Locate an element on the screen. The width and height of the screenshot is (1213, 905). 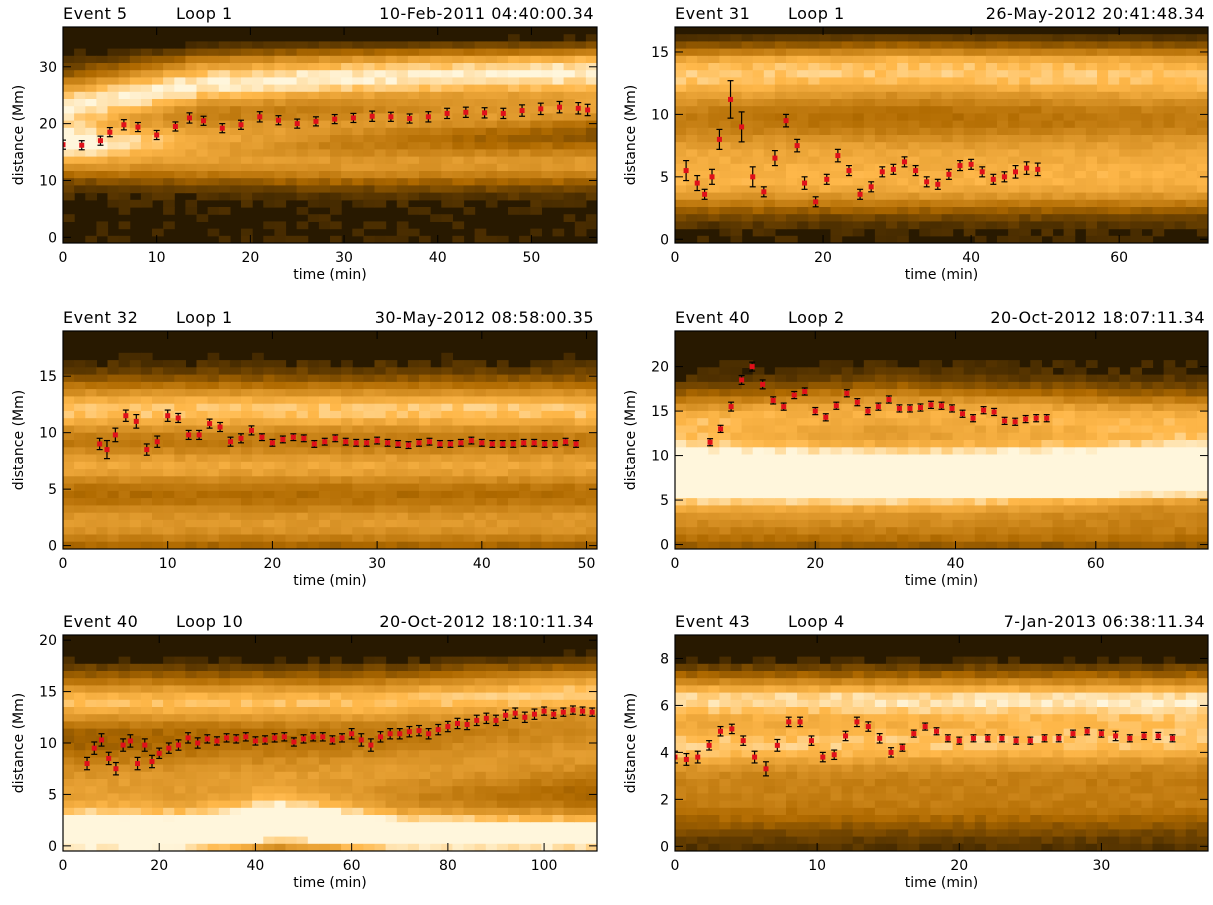
data-series is located at coordinates (878, 404).